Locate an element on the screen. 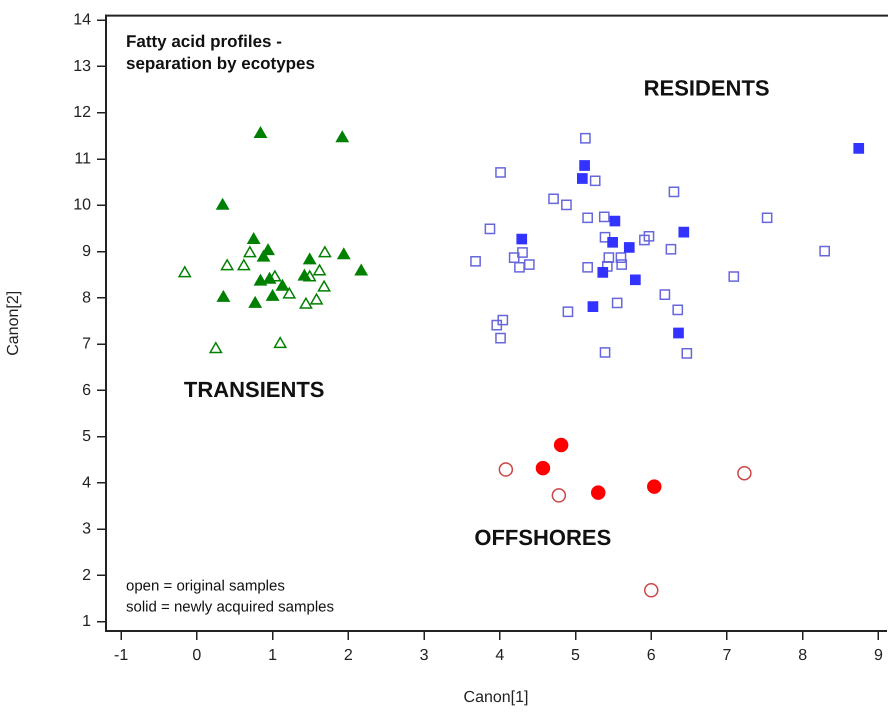 Image resolution: width=894 pixels, height=715 pixels. y-tick-label: 14 is located at coordinates (82, 20).